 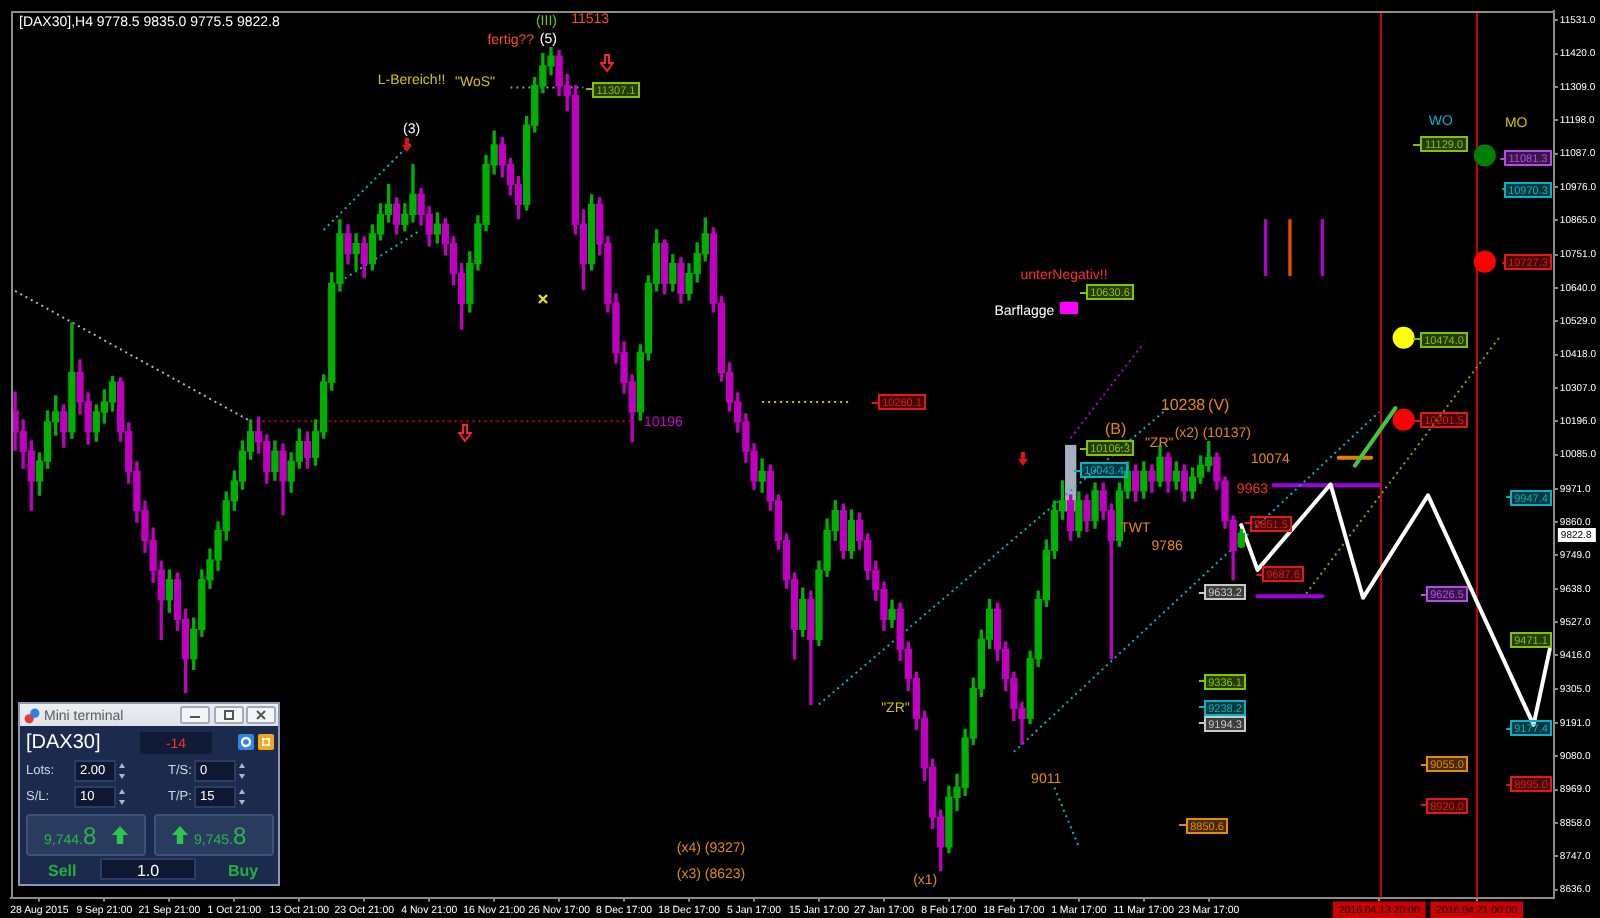 What do you see at coordinates (63, 744) in the screenshot?
I see `annotation: [DAX30]` at bounding box center [63, 744].